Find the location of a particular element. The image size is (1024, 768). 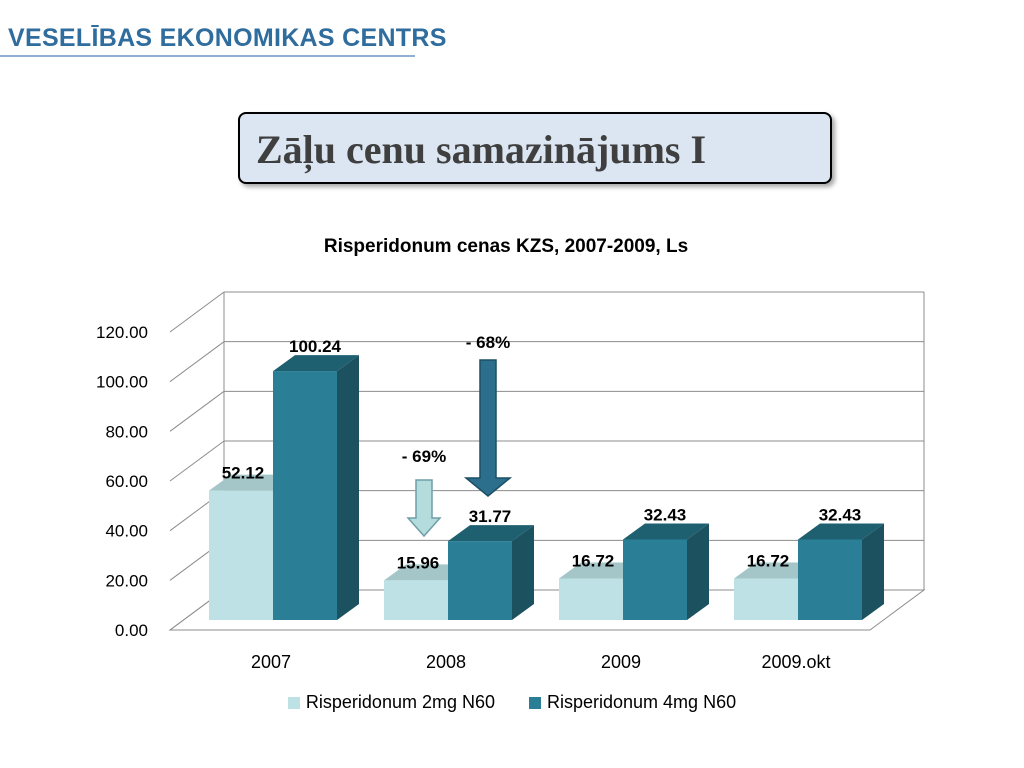

data-label-series-2: 31.77 is located at coordinates (490, 516).